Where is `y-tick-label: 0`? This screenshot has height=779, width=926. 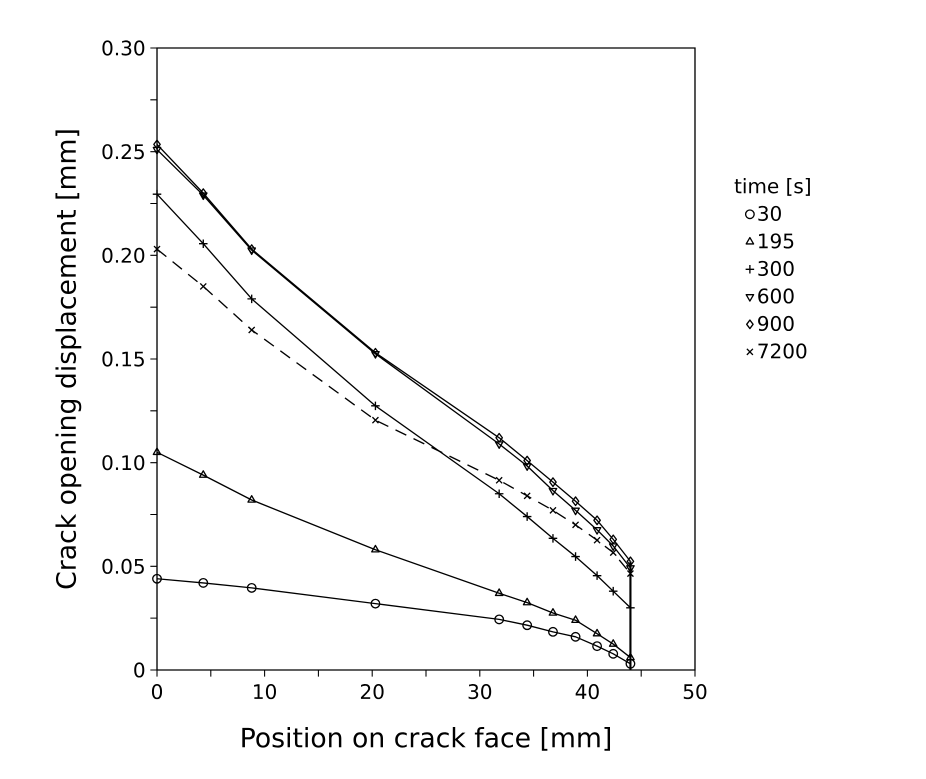
y-tick-label: 0 is located at coordinates (139, 670).